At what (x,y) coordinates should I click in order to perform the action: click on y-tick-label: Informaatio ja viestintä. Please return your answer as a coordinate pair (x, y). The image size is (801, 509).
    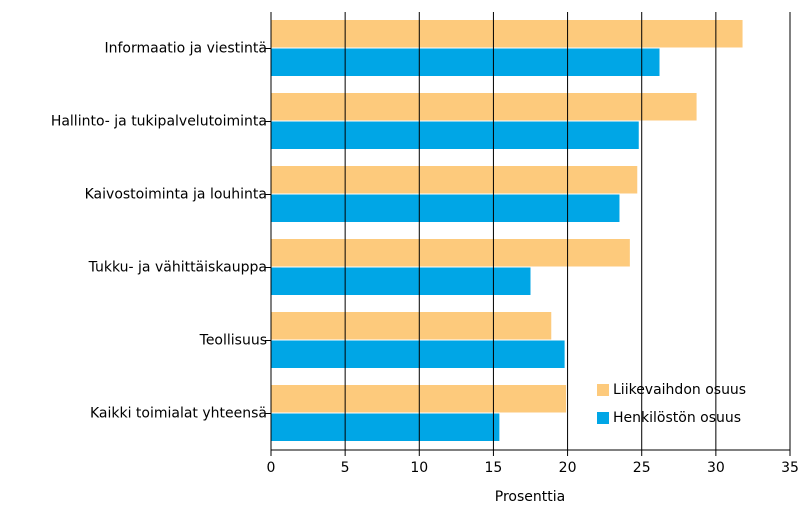
    Looking at the image, I should click on (185, 49).